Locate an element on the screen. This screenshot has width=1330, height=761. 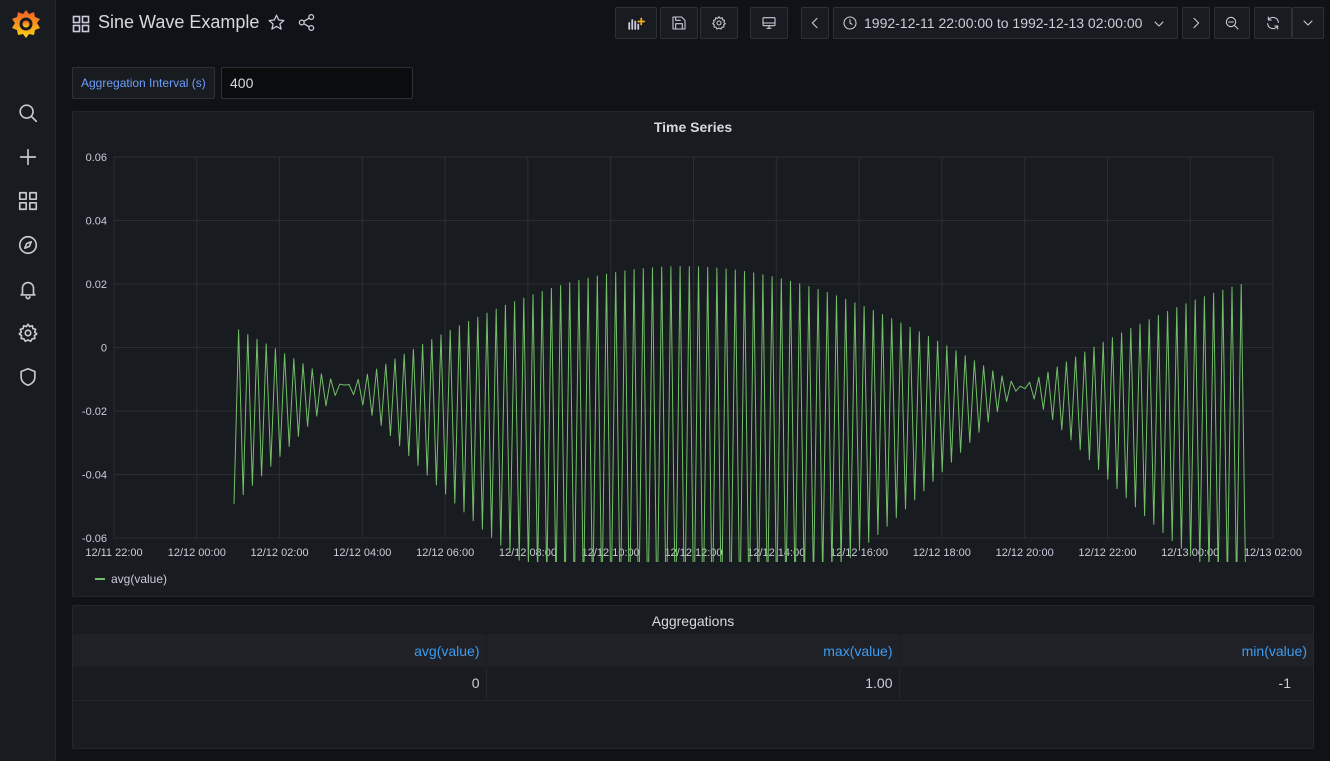
column-header-max: max(value) is located at coordinates (693, 650).